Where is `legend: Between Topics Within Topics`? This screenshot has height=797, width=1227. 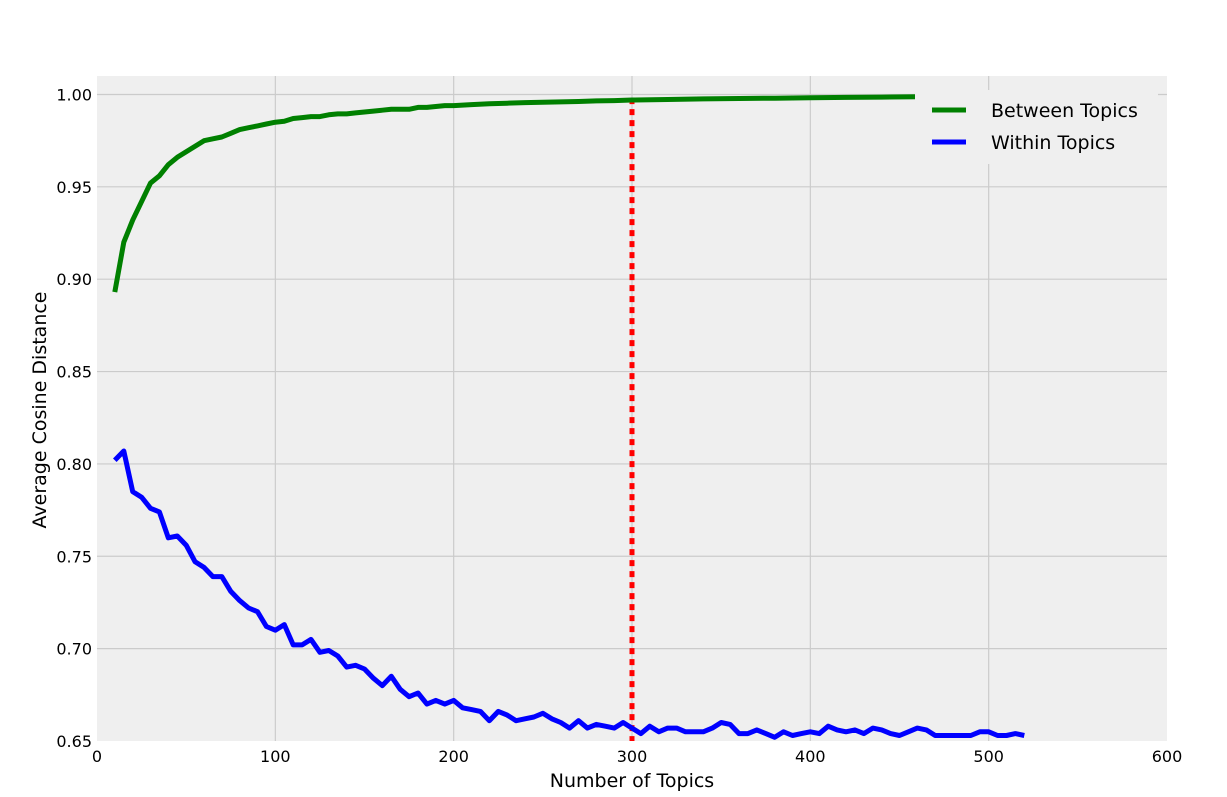 legend: Between Topics Within Topics is located at coordinates (1036, 127).